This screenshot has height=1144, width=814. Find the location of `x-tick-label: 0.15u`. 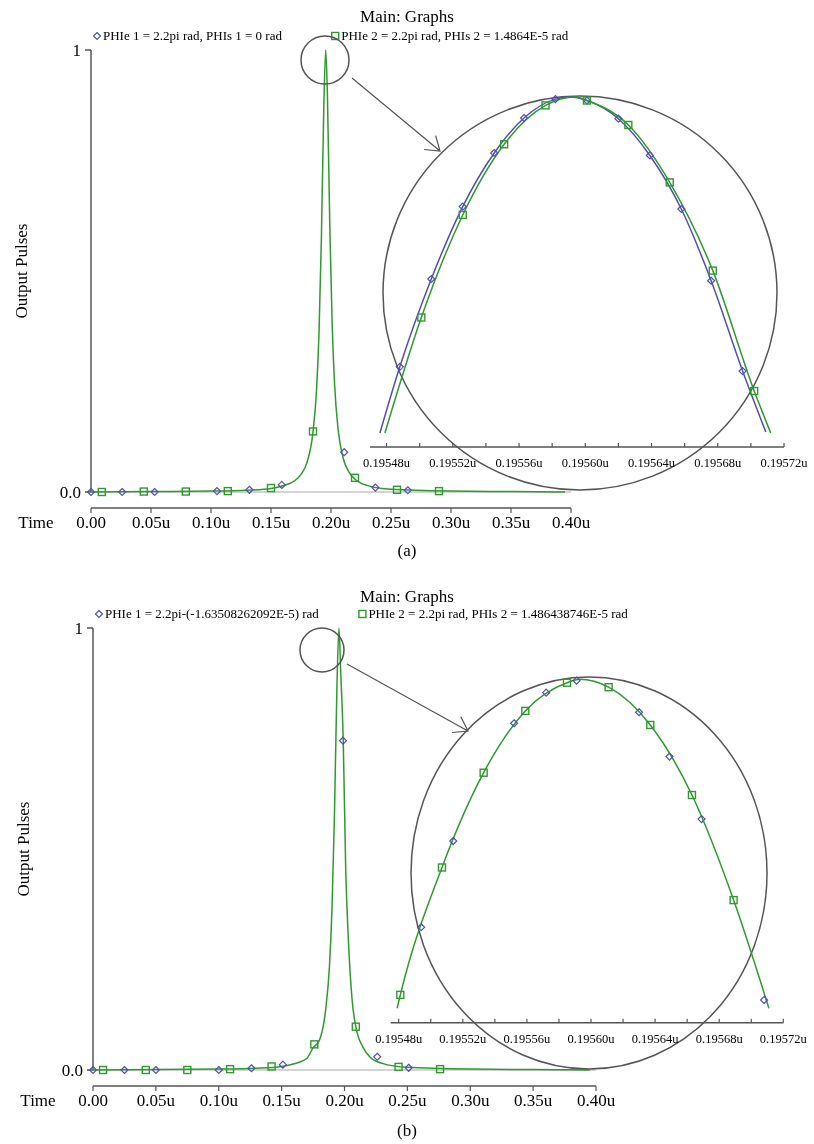

x-tick-label: 0.15u is located at coordinates (271, 522).